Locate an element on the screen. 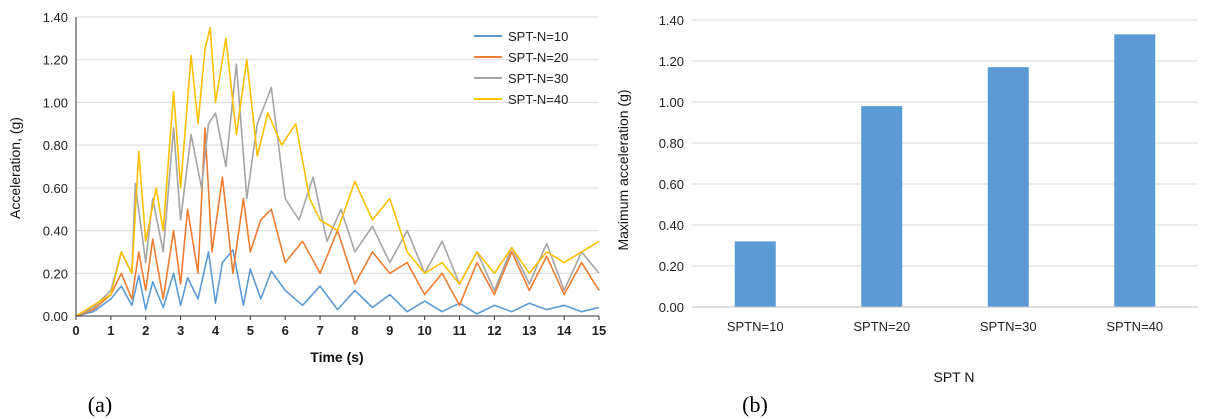 The width and height of the screenshot is (1208, 419). x-tick-label: 1 is located at coordinates (110, 330).